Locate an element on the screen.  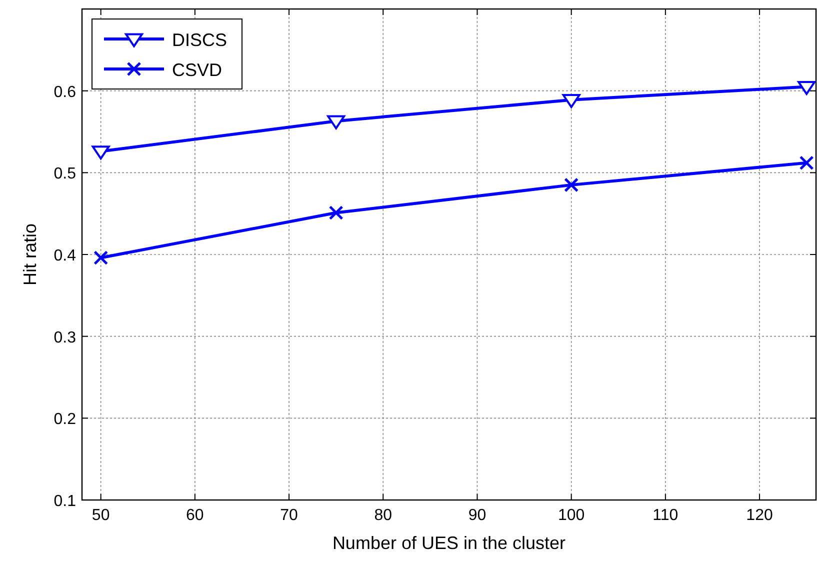
x-tick-label: 120 is located at coordinates (759, 515).